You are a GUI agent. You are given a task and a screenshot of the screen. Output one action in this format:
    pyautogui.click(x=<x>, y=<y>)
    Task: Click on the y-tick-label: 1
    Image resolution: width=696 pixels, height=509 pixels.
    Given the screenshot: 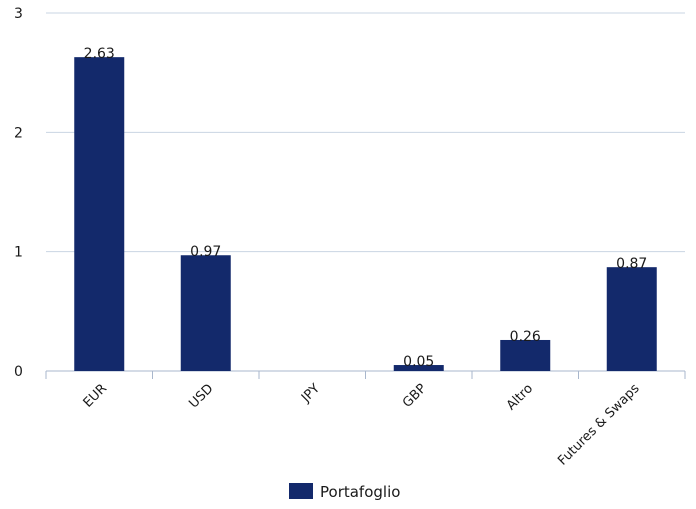 What is the action you would take?
    pyautogui.click(x=18, y=253)
    